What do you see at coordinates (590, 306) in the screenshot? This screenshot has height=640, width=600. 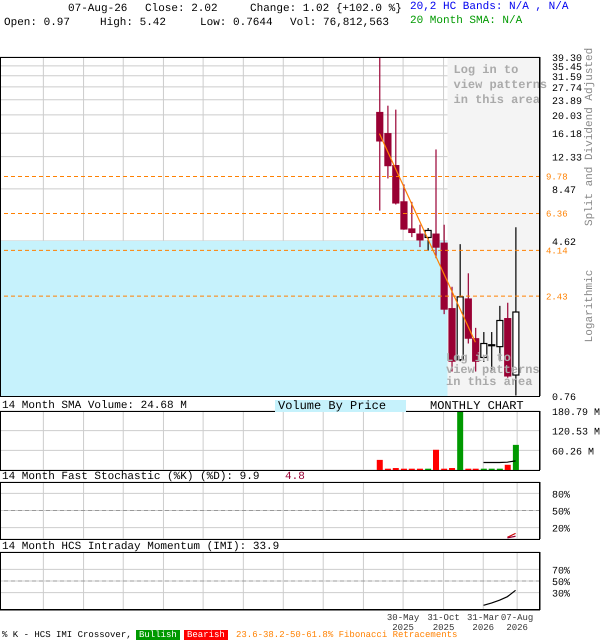 I see `text: Logarithmic` at bounding box center [590, 306].